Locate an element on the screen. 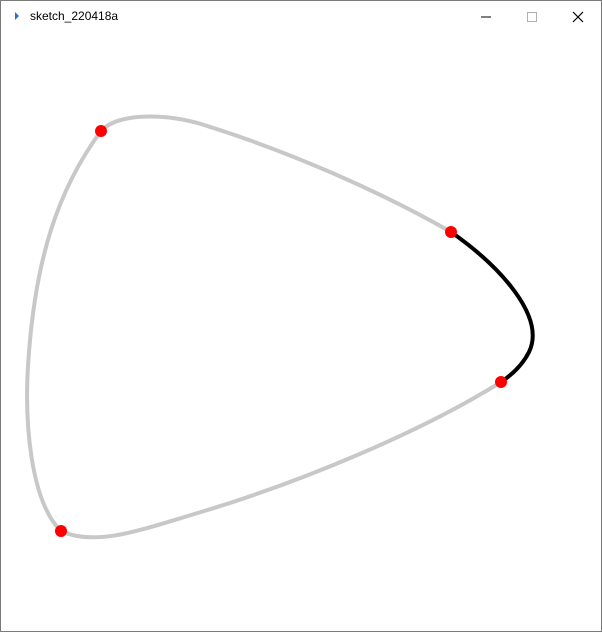 This screenshot has width=602, height=632. minimize-button is located at coordinates (486, 16).